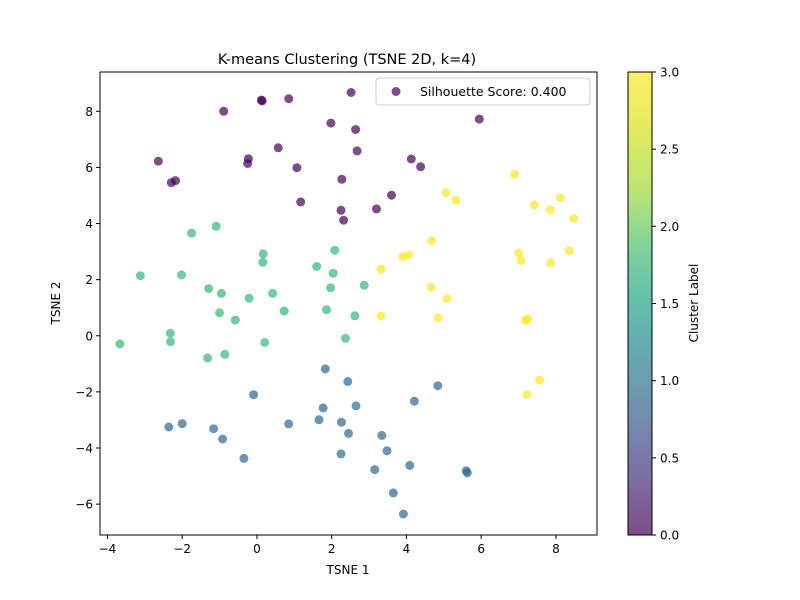 This screenshot has width=800, height=600. What do you see at coordinates (481, 549) in the screenshot?
I see `x-tick-label: 6` at bounding box center [481, 549].